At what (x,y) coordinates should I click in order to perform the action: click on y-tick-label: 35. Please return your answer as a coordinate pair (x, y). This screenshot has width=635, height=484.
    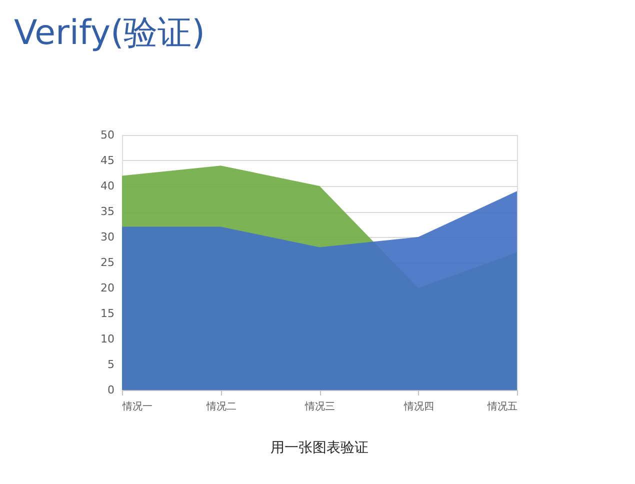
    Looking at the image, I should click on (107, 211).